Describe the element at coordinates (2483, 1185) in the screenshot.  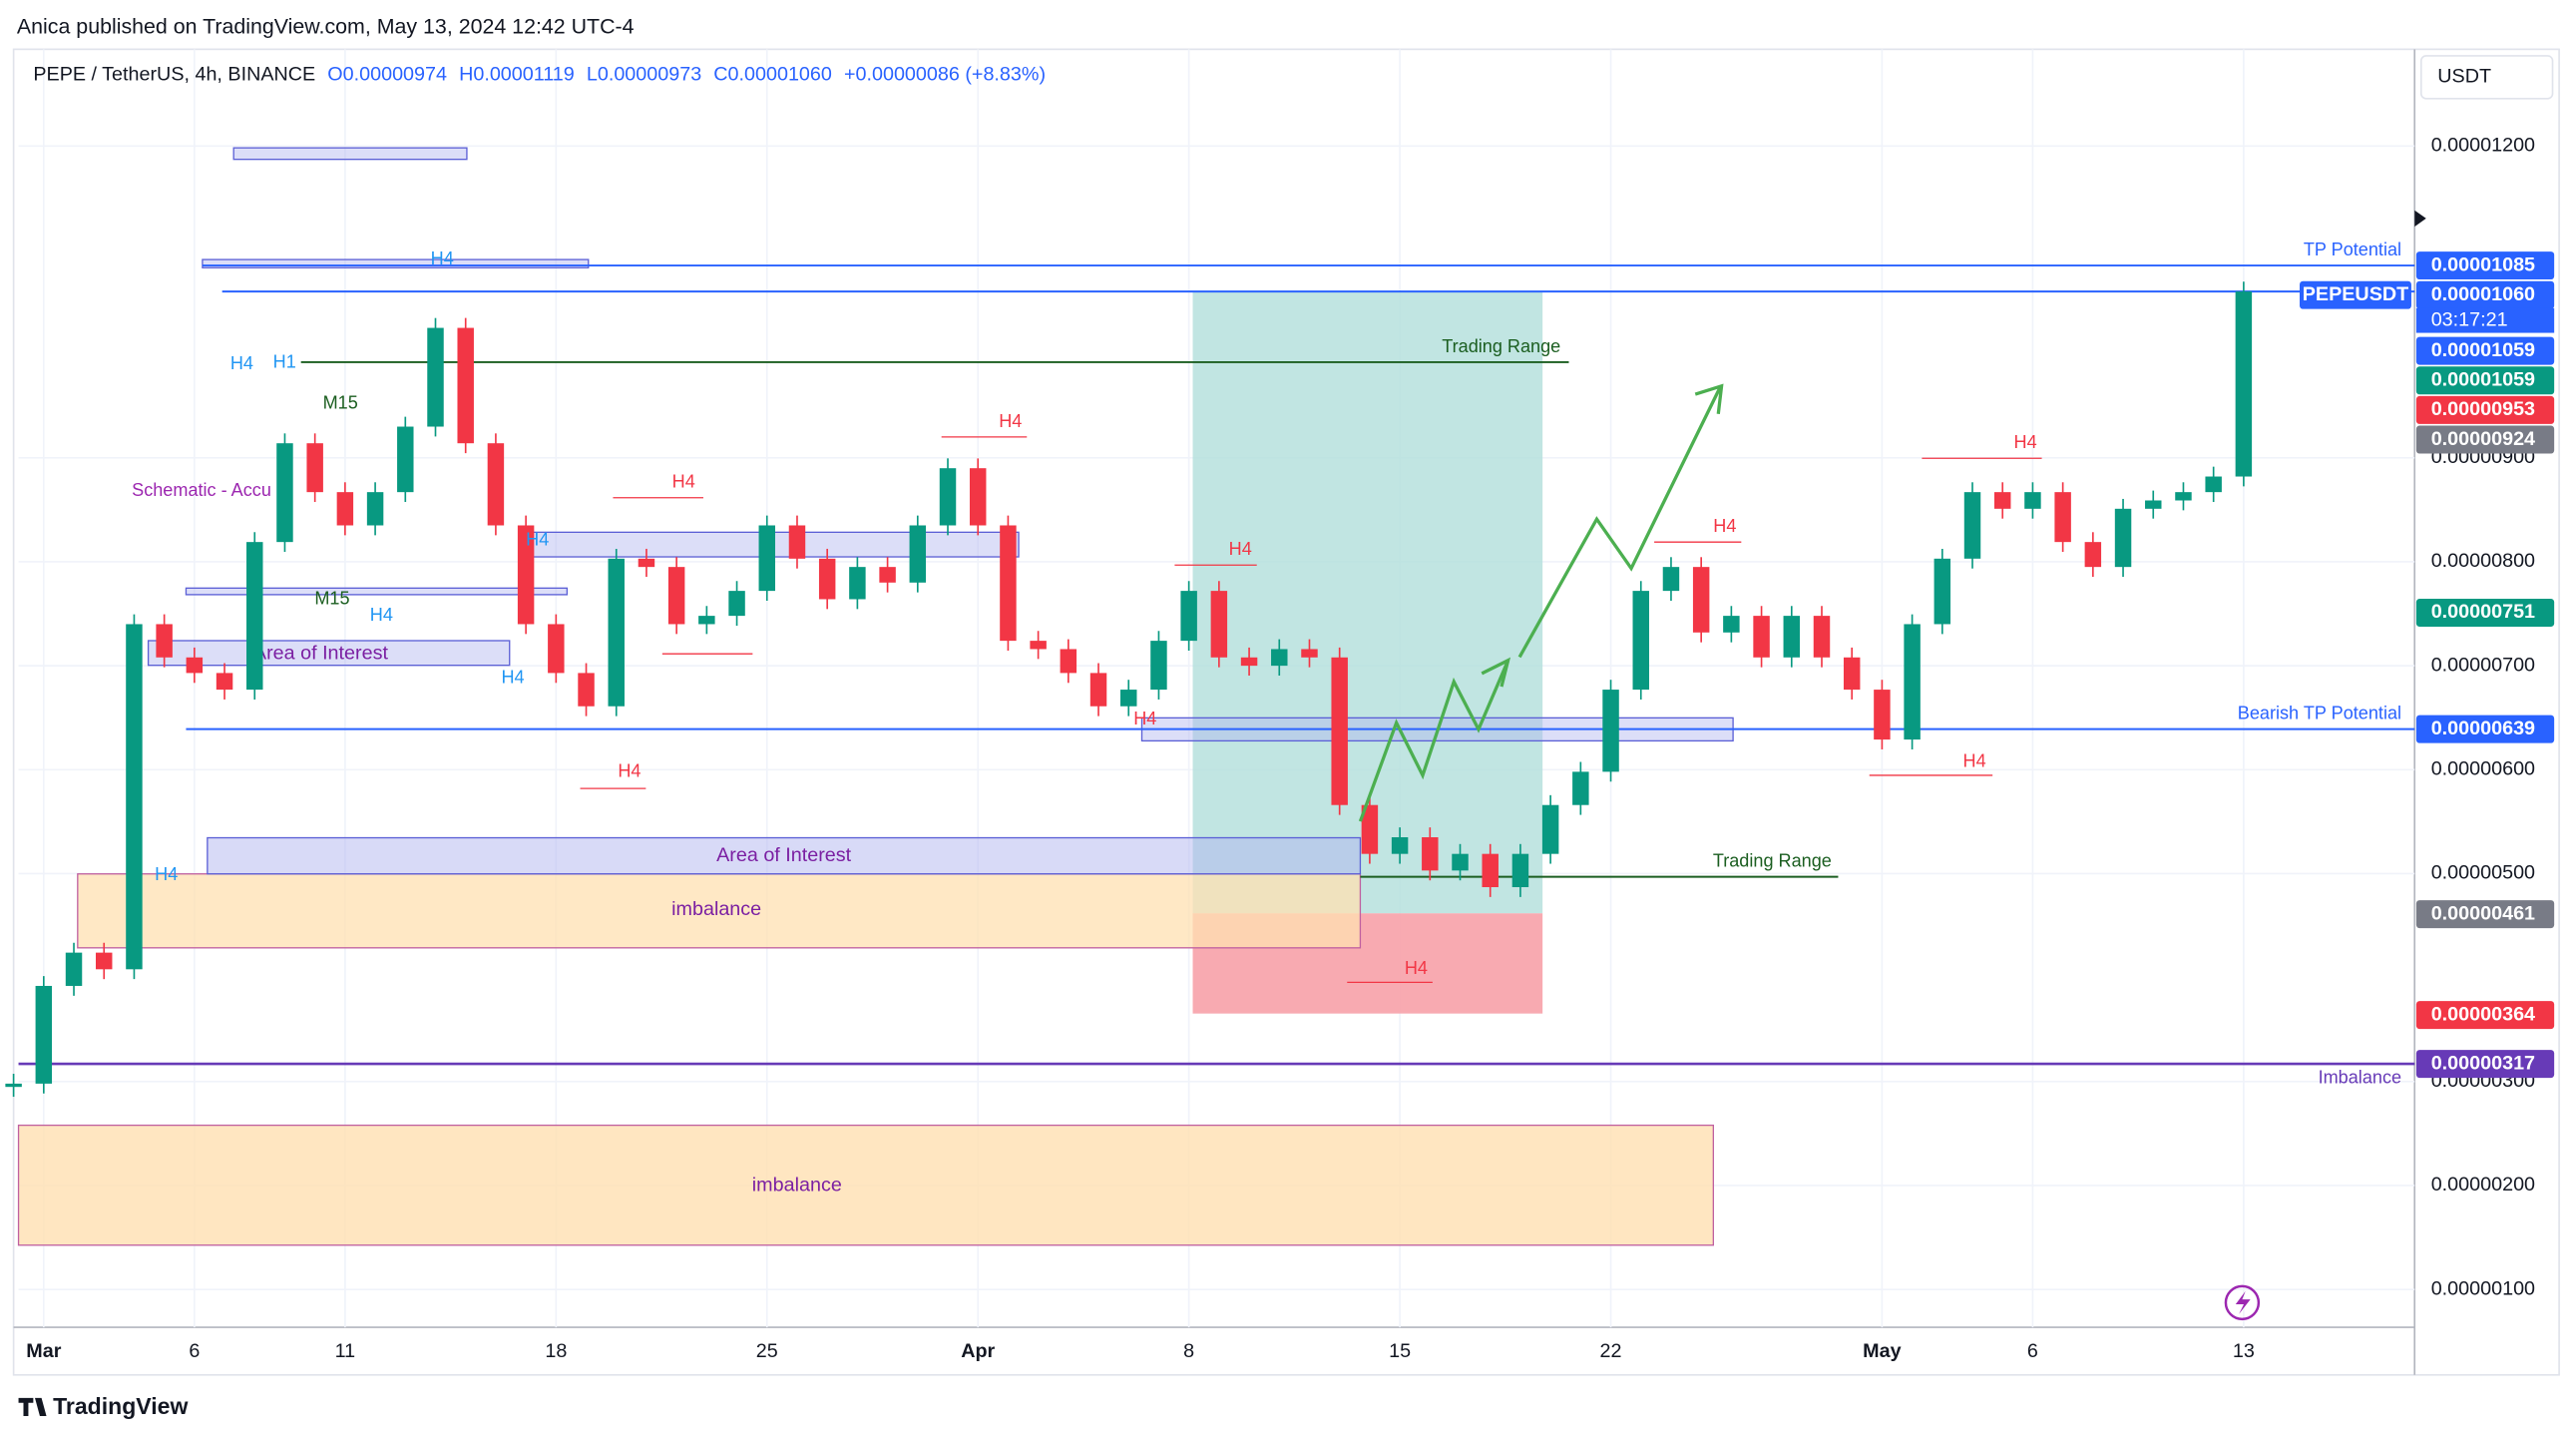
I see `y-tick-label: 0.00000200` at that location.